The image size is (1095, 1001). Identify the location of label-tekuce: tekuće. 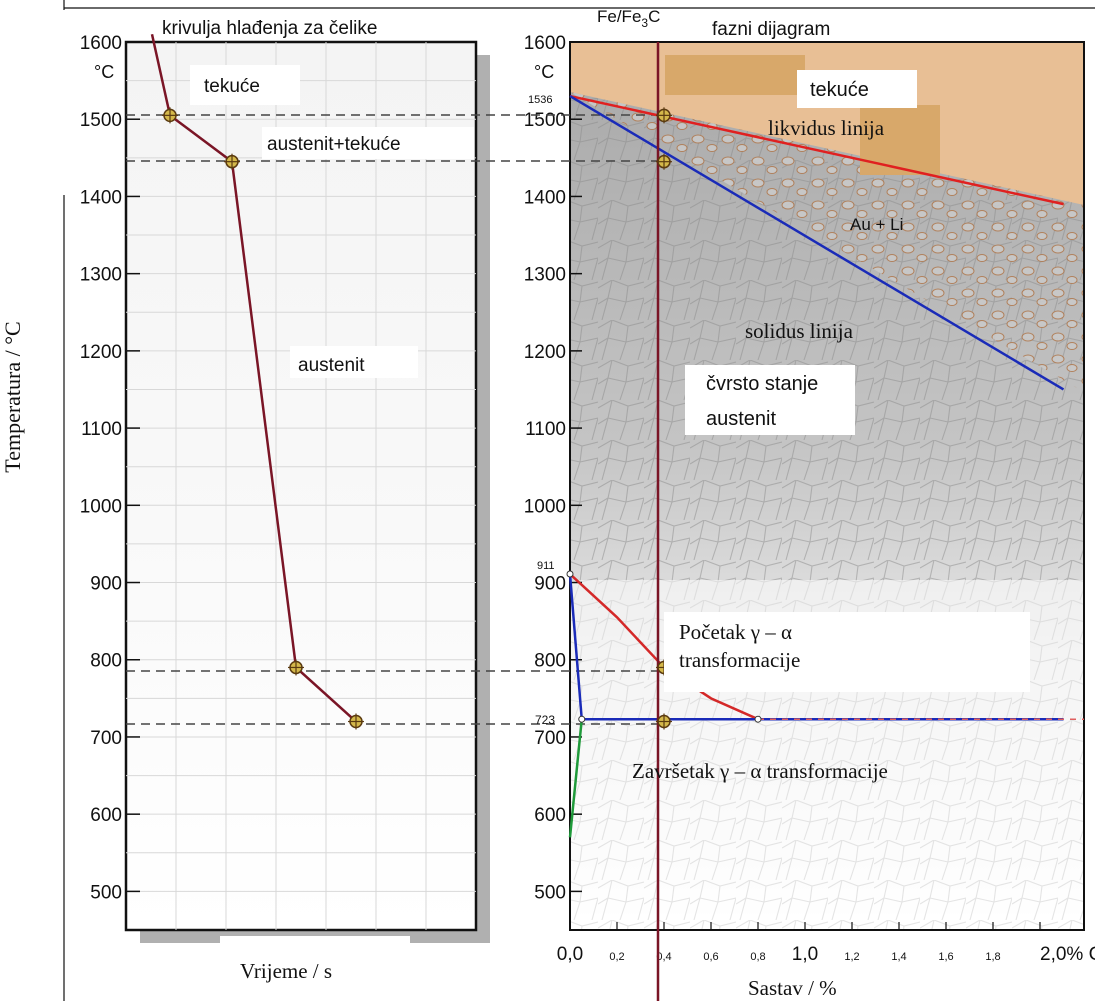
(232, 86).